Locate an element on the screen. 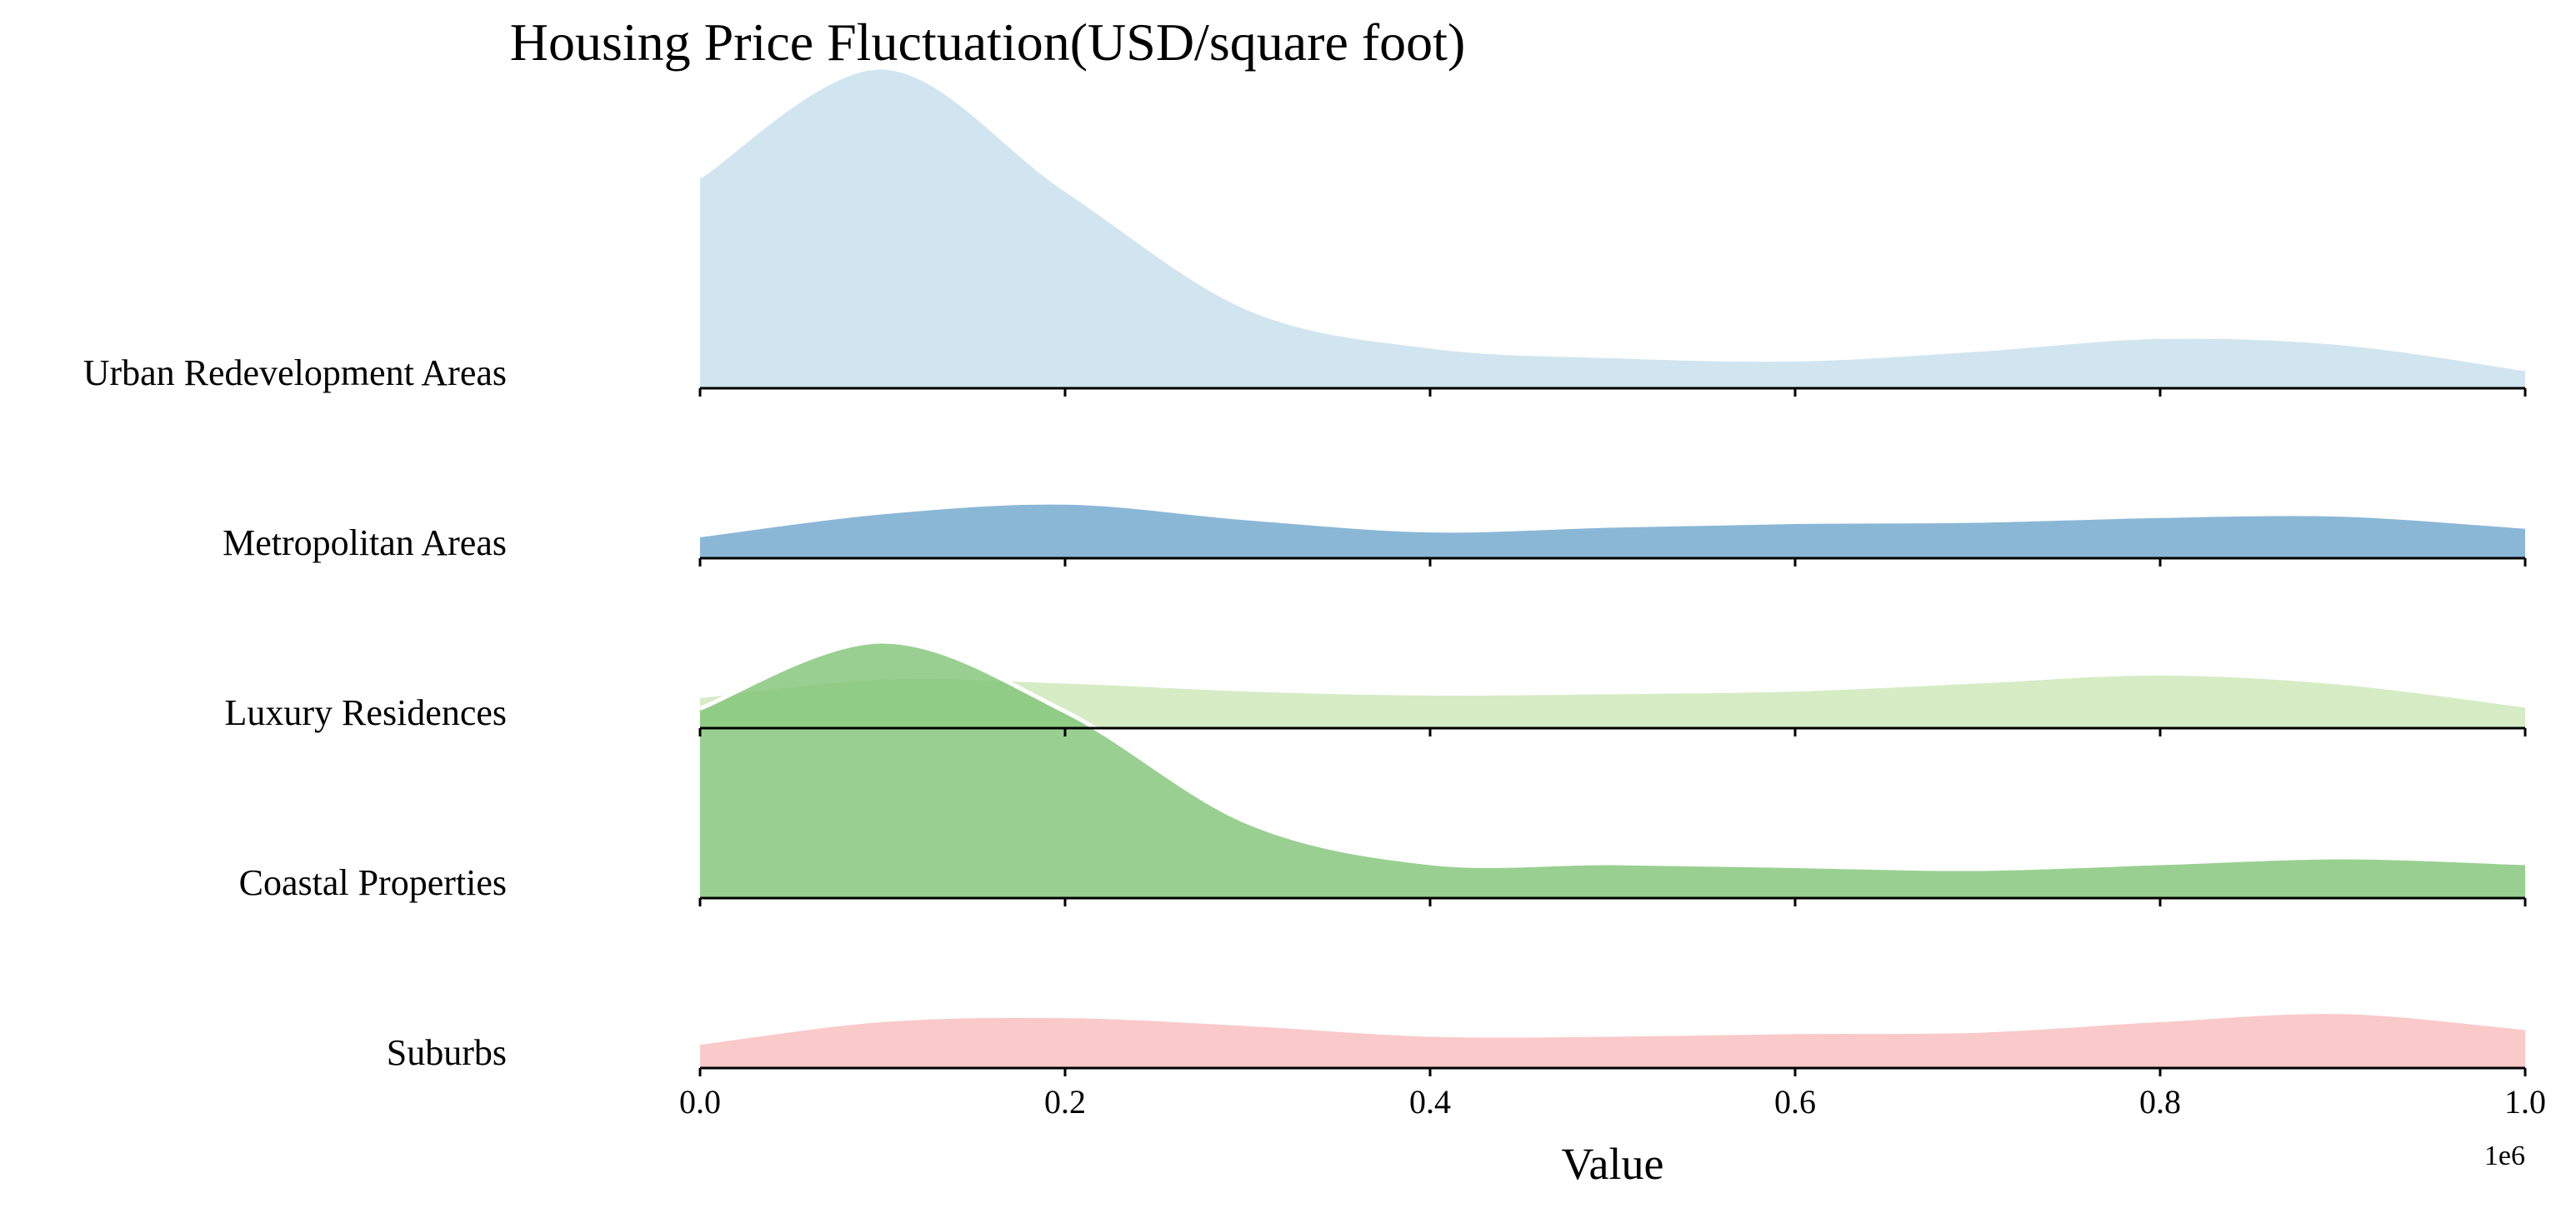 The image size is (2576, 1213). series-label-coastal-properties: Coastal Properties is located at coordinates (373, 882).